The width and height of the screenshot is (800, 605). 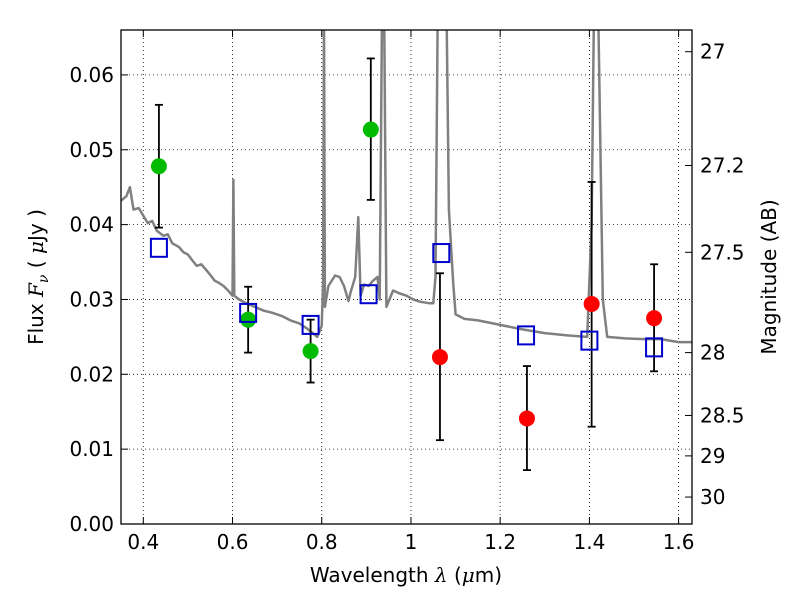 I want to click on x-tick-label: 1.6, so click(x=679, y=542).